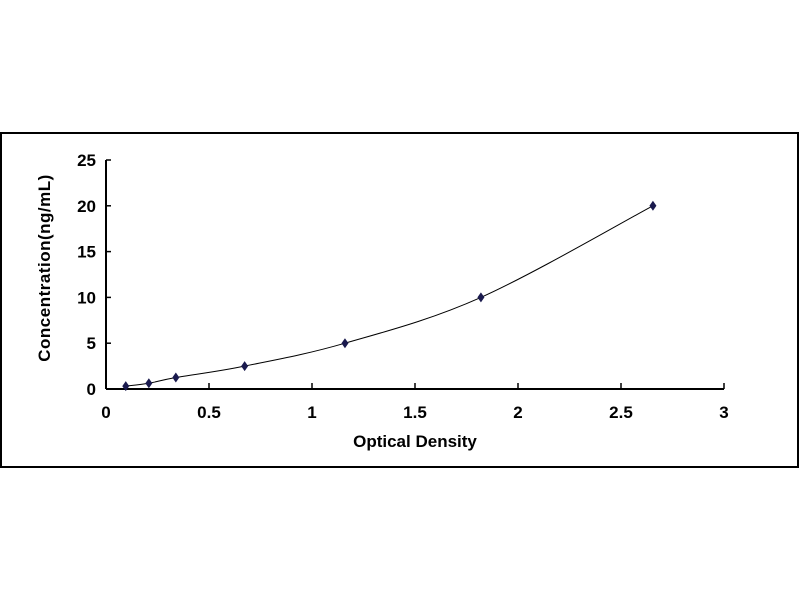 The image size is (800, 600). What do you see at coordinates (86, 297) in the screenshot?
I see `y-tick-label: 10` at bounding box center [86, 297].